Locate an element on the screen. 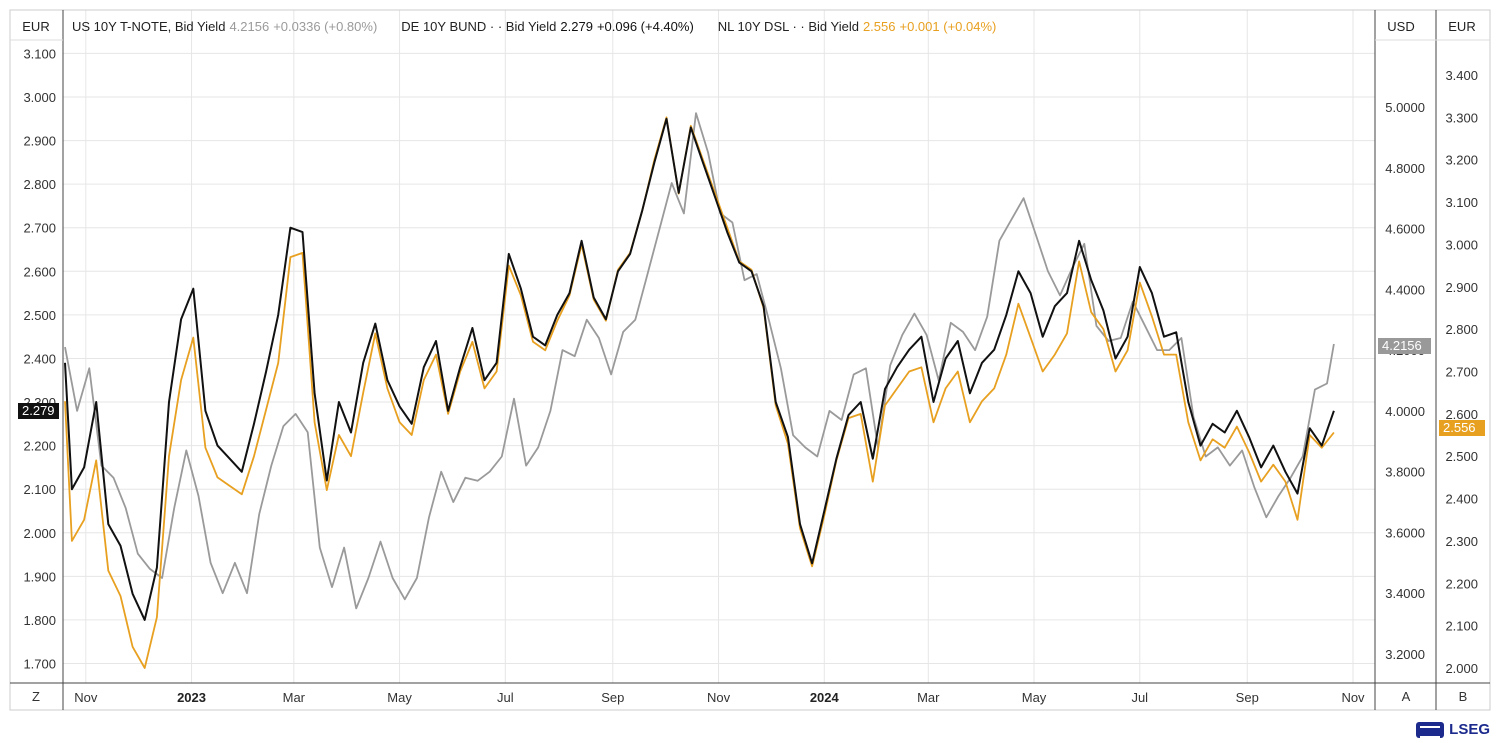 The image size is (1500, 743). legend-nl-change: +0.001 (+0.04%) is located at coordinates (948, 26).